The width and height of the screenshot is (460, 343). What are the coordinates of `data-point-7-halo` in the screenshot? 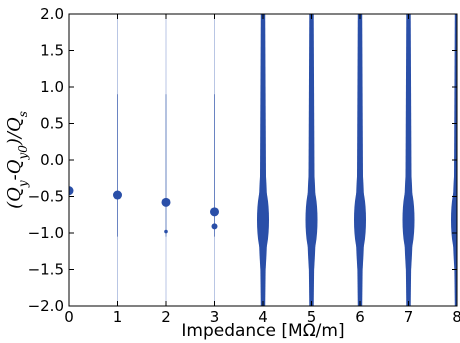 It's located at (311, 219).